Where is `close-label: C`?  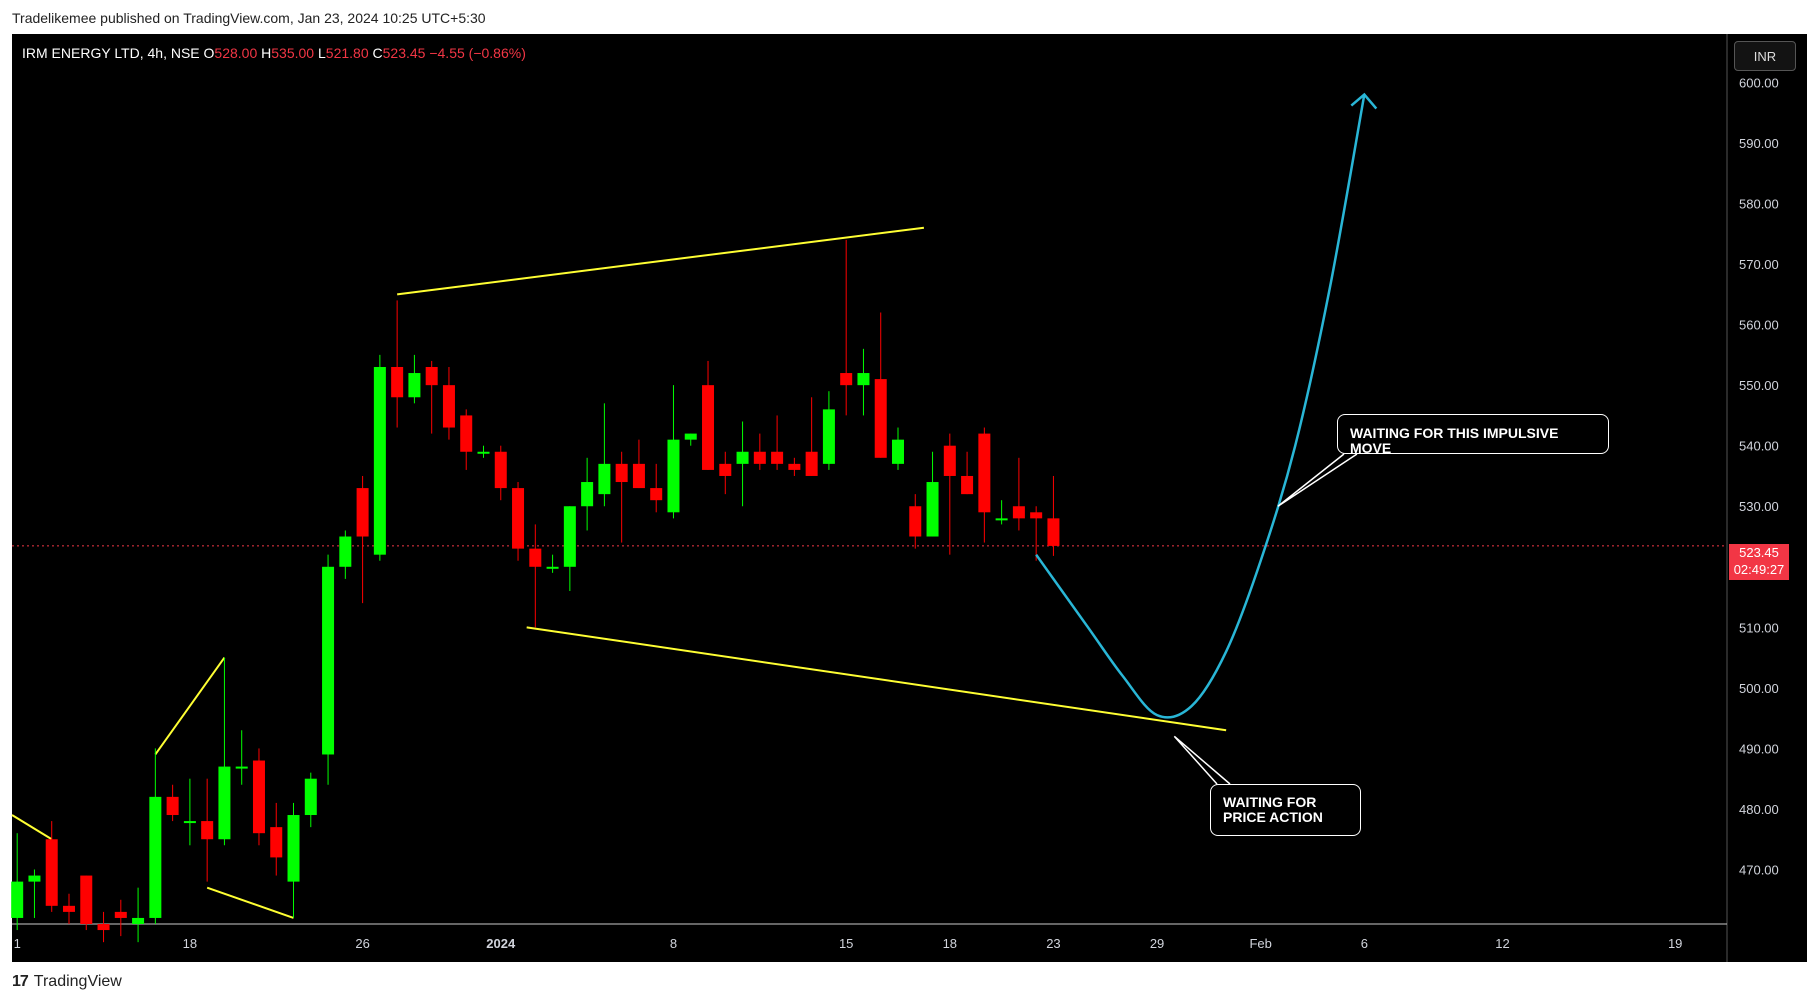
close-label: C is located at coordinates (377, 53).